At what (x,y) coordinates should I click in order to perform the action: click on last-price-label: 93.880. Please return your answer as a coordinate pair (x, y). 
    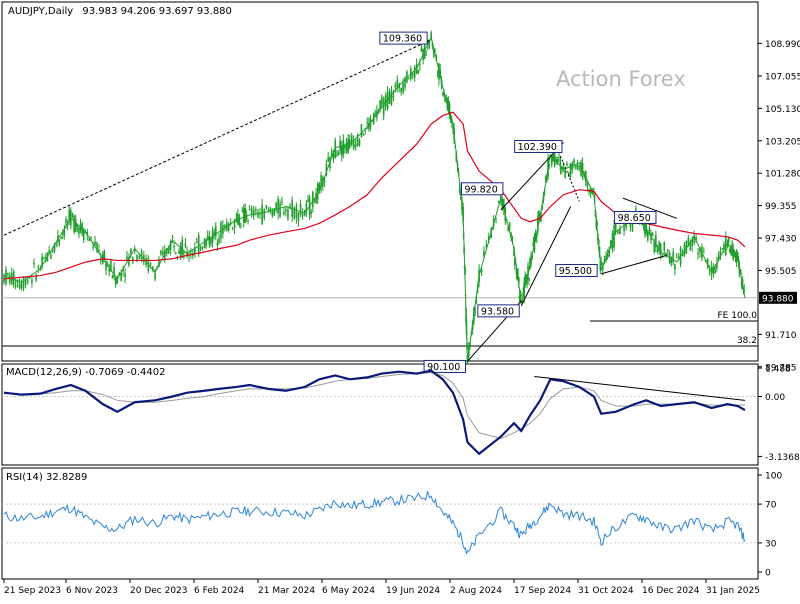
    Looking at the image, I should click on (778, 299).